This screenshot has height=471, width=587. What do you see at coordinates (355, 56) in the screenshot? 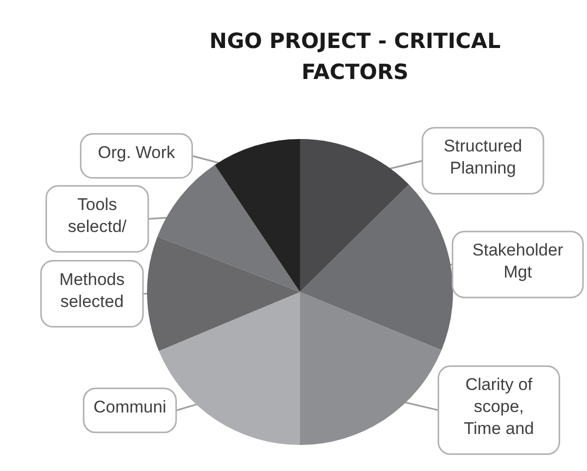
I see `chart-title: NGO PROJECT - CRITICAL FACTORS` at bounding box center [355, 56].